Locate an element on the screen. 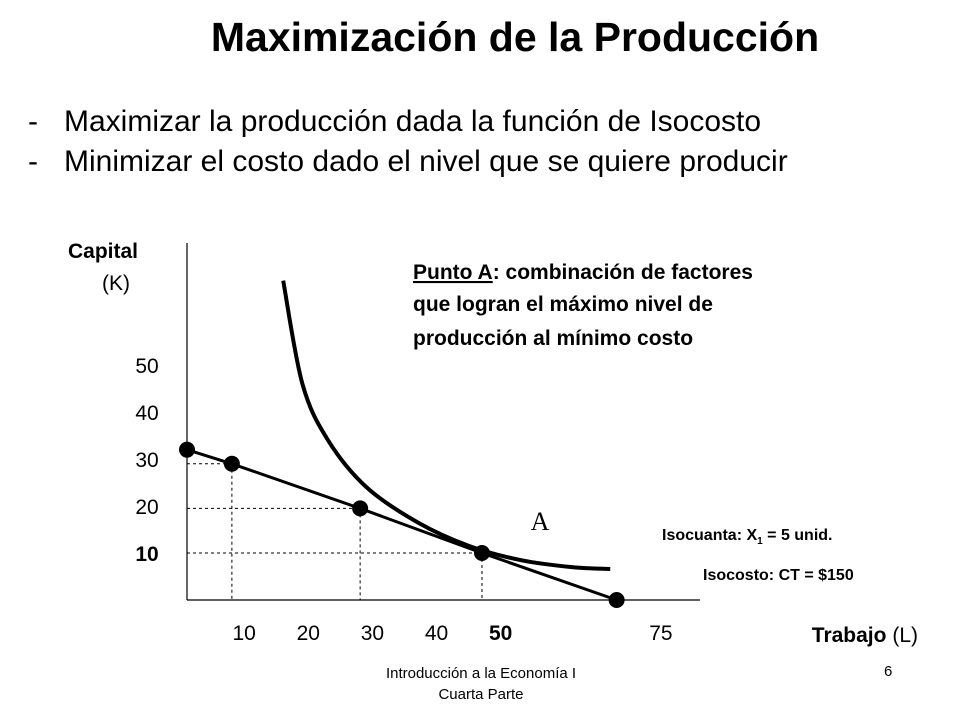  point-a-marker is located at coordinates (481, 553).